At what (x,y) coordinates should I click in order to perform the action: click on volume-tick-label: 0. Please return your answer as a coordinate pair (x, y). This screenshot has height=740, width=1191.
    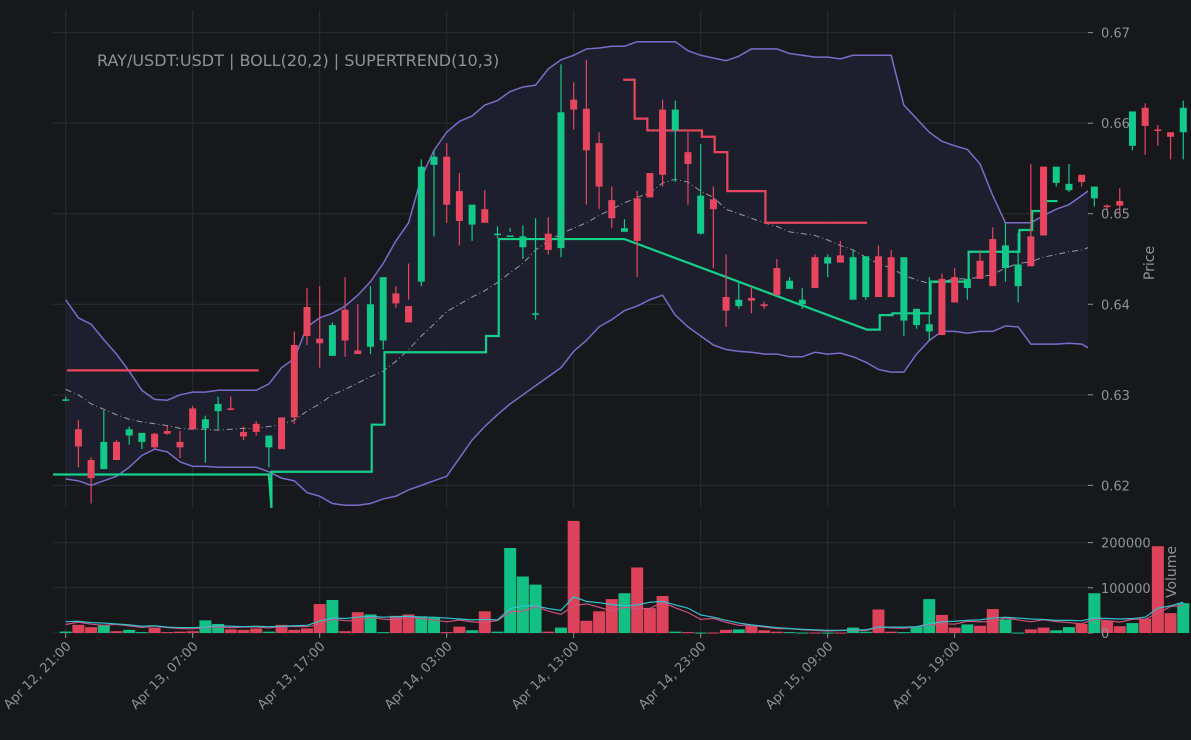
    Looking at the image, I should click on (1105, 634).